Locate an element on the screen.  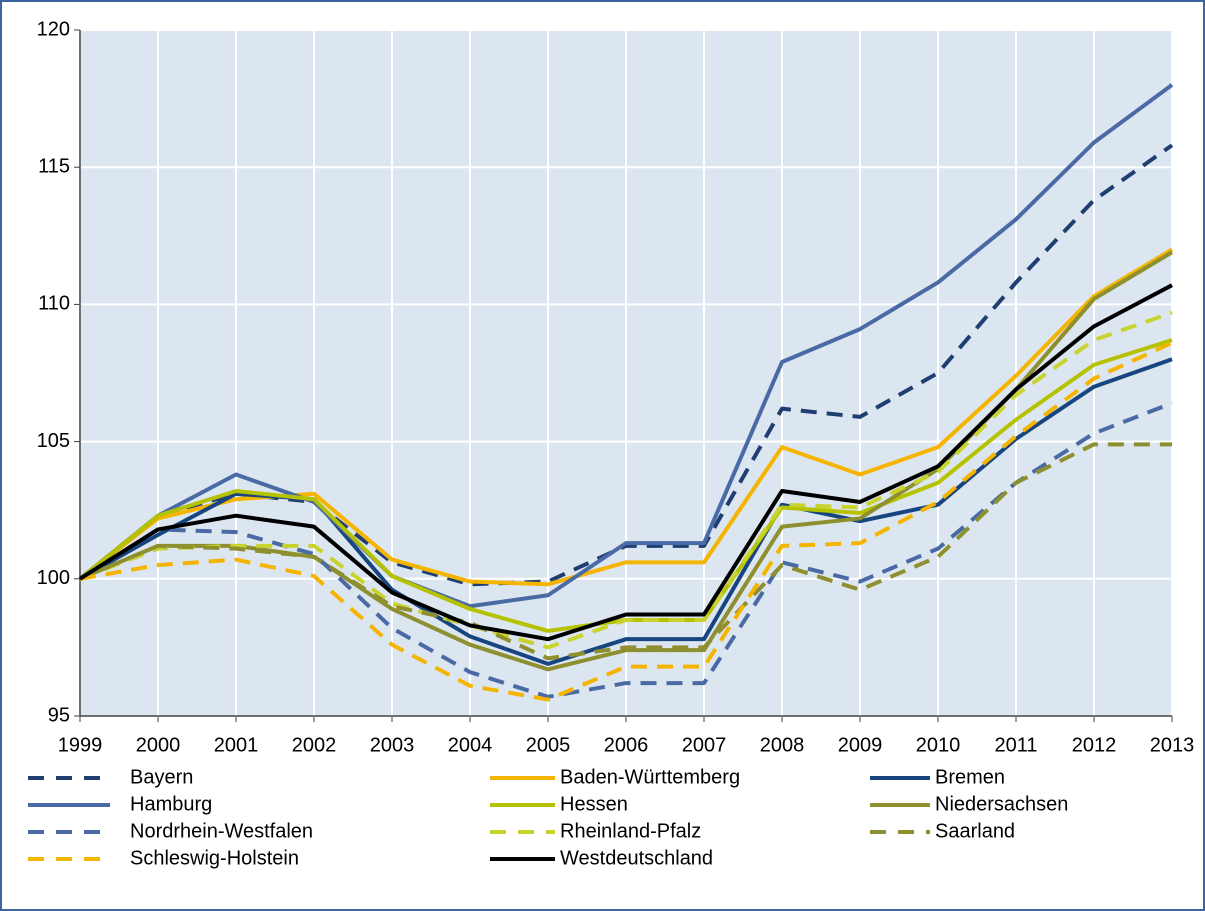
x-tick-label: 2004 is located at coordinates (470, 745).